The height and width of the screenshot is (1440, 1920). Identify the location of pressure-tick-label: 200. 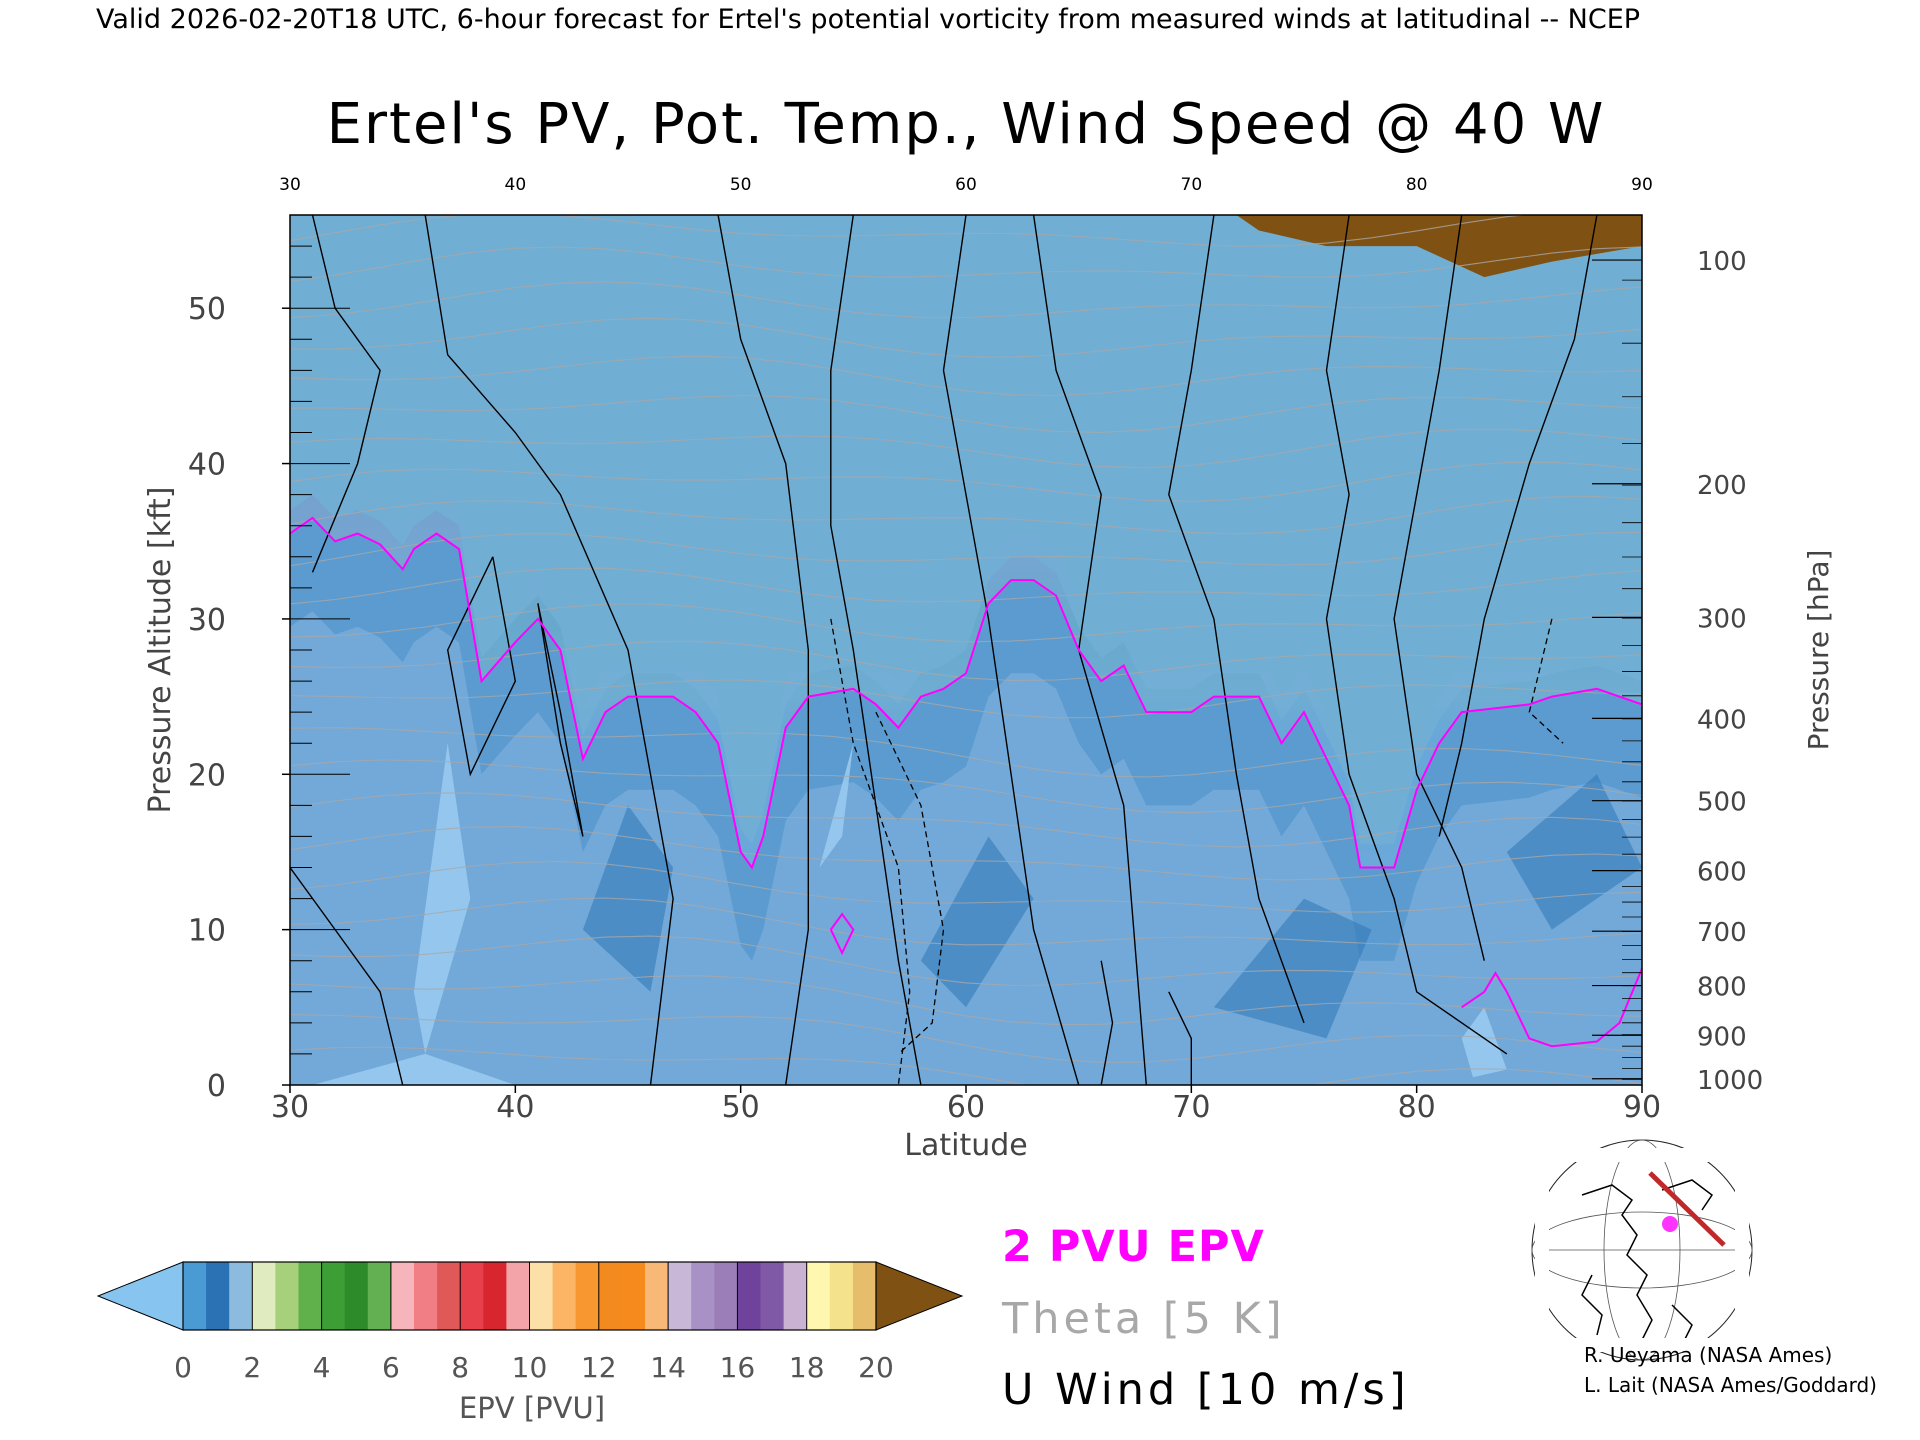
(1722, 486).